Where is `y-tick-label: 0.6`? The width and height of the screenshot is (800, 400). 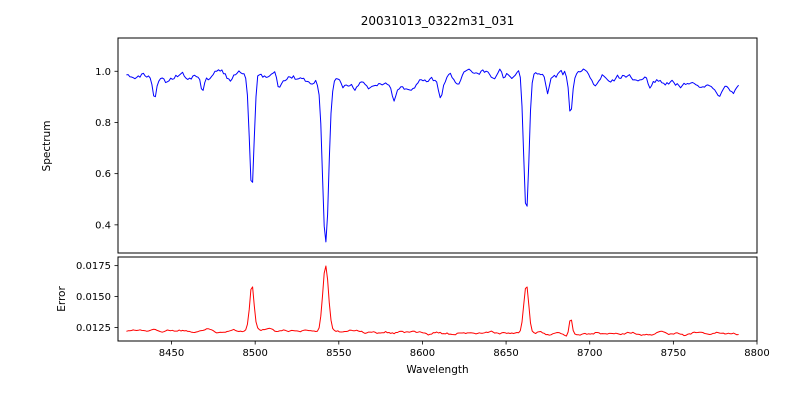
y-tick-label: 0.6 is located at coordinates (103, 174).